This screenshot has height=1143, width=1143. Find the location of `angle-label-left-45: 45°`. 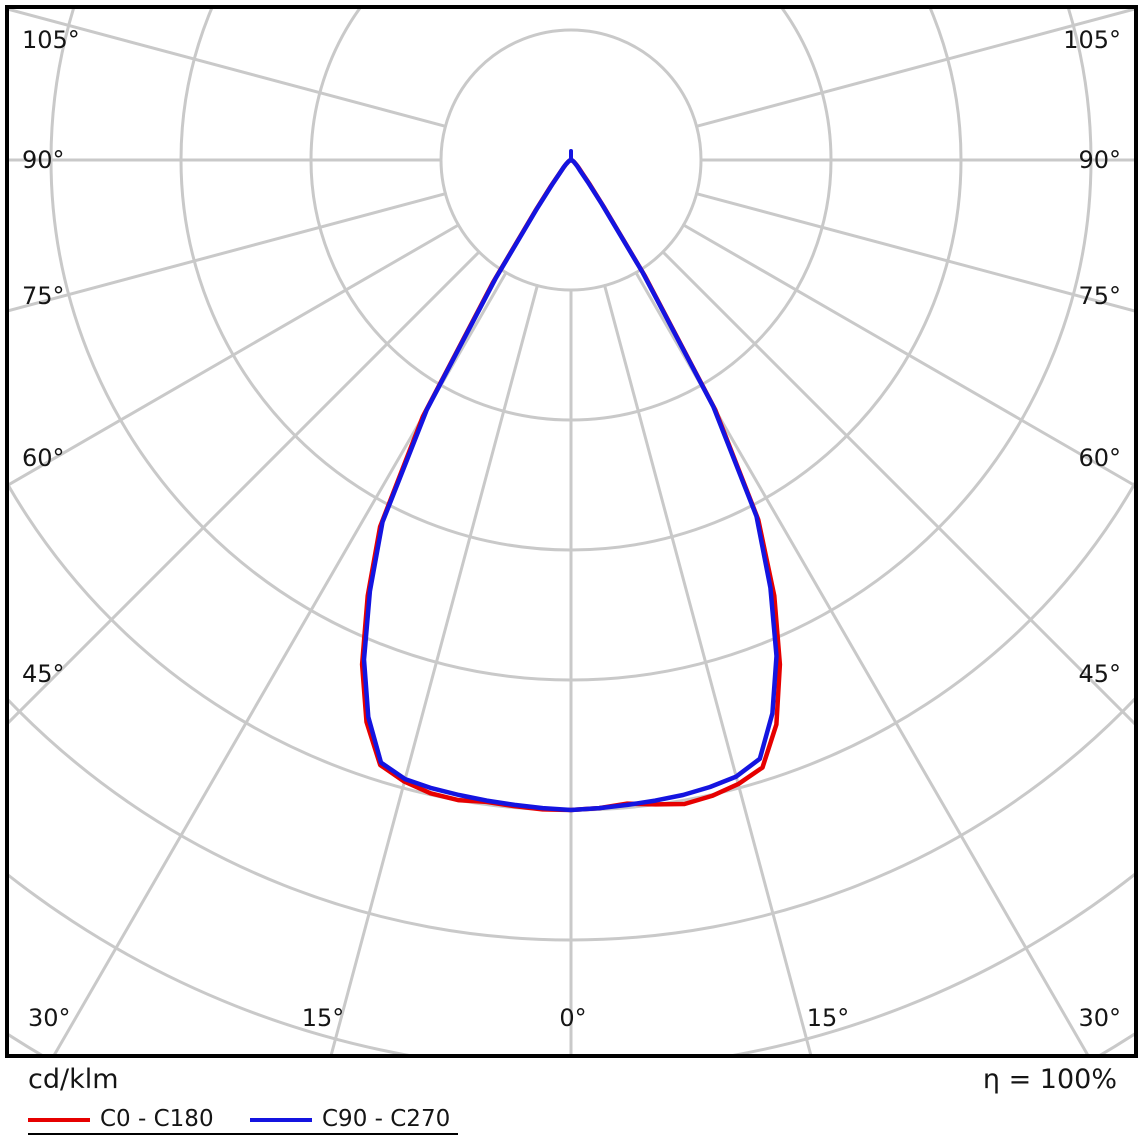

angle-label-left-45: 45° is located at coordinates (43, 674).